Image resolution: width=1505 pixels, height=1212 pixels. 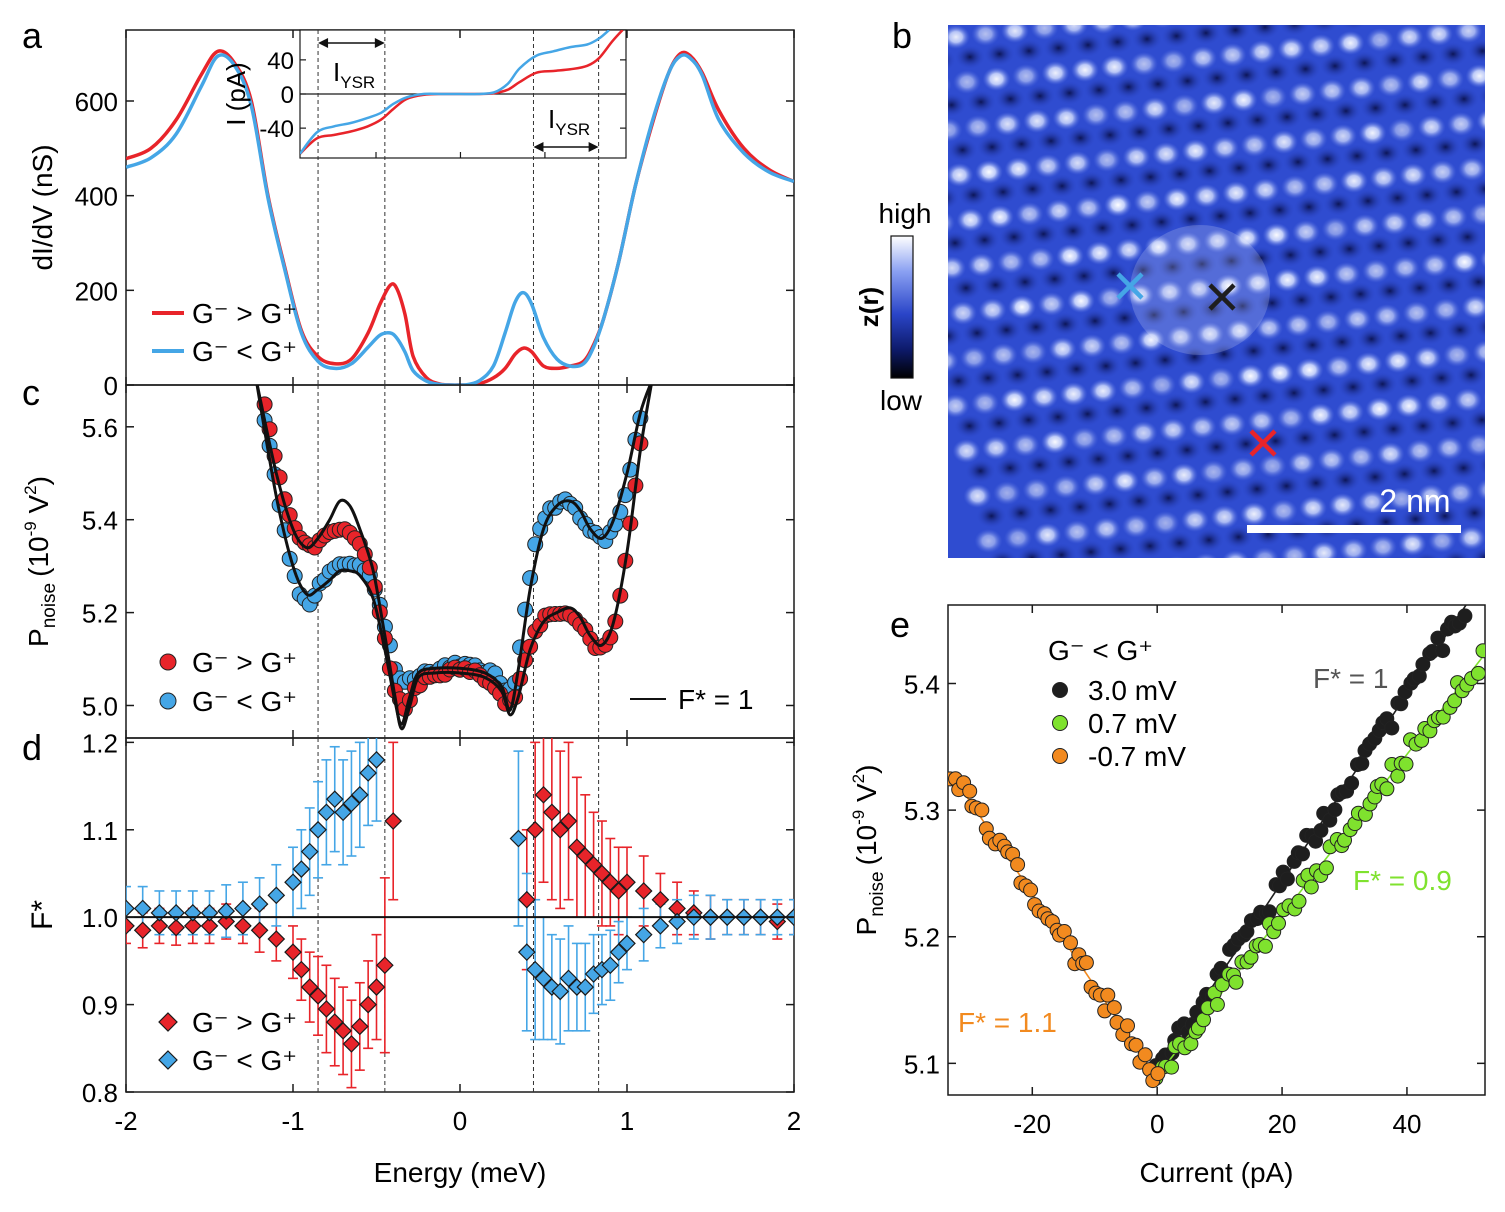 I want to click on y-axis-label-part: noise, so click(x=877, y=893).